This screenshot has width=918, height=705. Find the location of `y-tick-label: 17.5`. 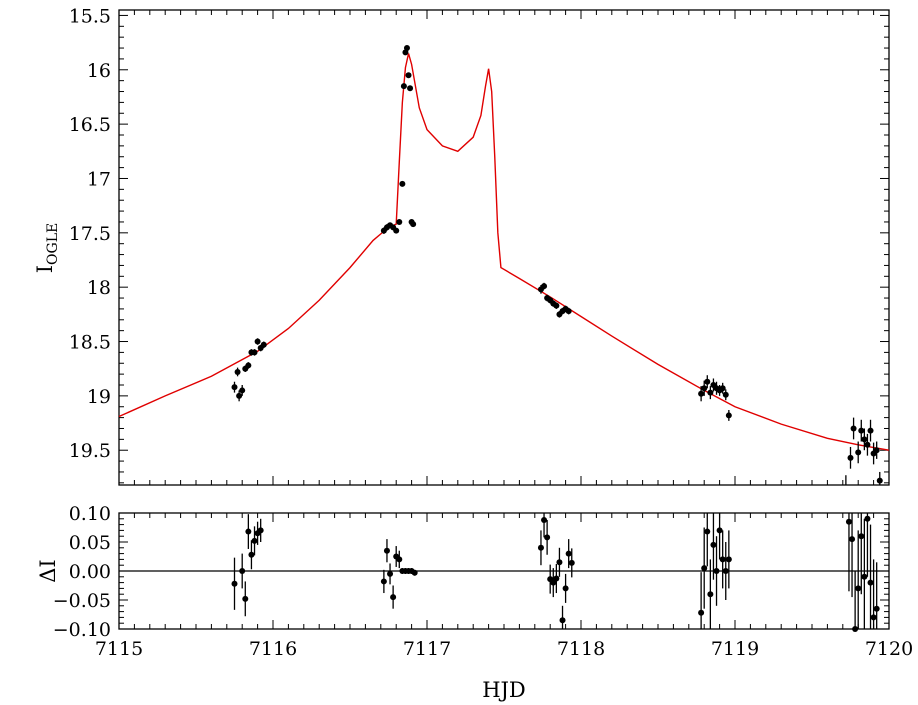

y-tick-label: 17.5 is located at coordinates (90, 234).